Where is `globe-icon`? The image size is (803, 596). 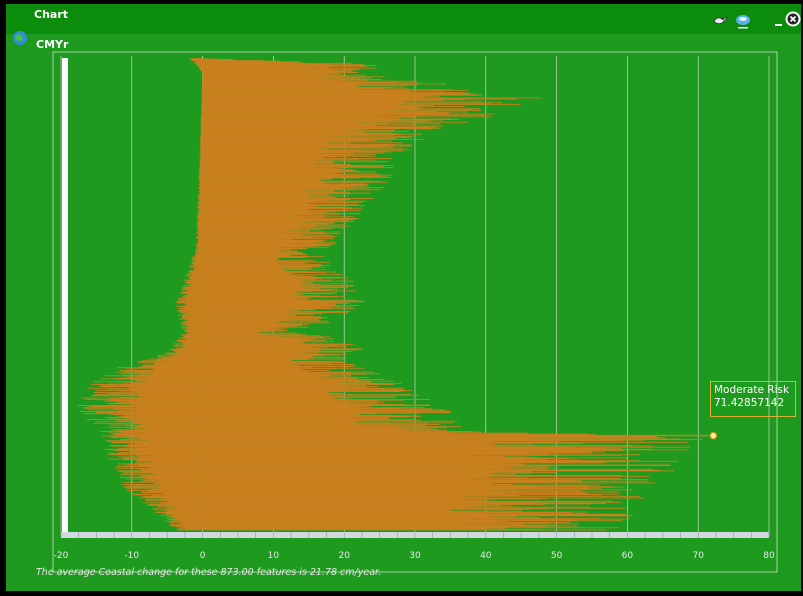 globe-icon is located at coordinates (743, 21).